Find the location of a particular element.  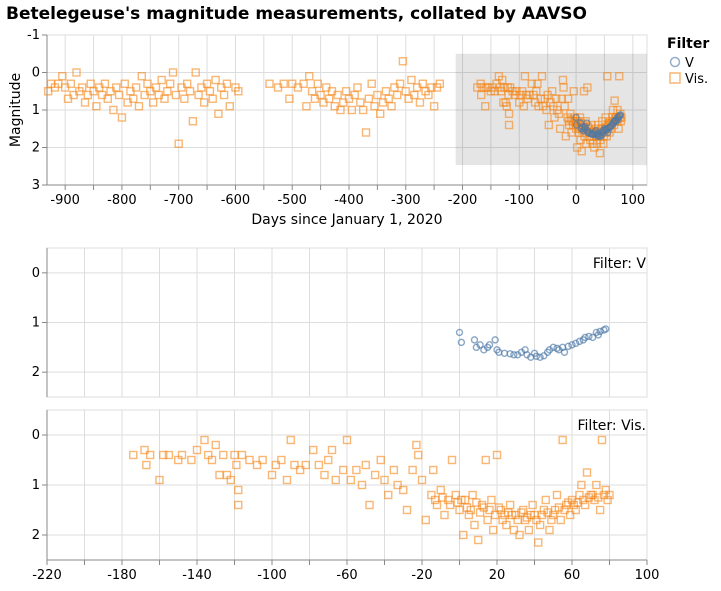

facet-label: Filter: Vis. is located at coordinates (612, 426).